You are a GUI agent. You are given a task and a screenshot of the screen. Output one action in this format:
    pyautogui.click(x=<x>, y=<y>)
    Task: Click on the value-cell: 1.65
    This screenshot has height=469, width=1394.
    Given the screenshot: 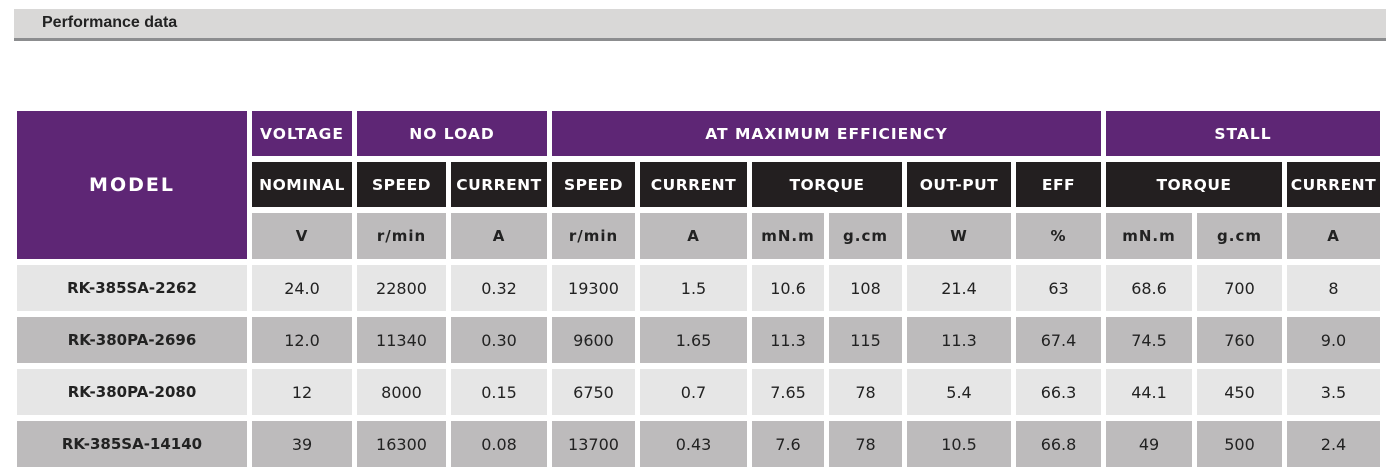 What is the action you would take?
    pyautogui.click(x=693, y=340)
    